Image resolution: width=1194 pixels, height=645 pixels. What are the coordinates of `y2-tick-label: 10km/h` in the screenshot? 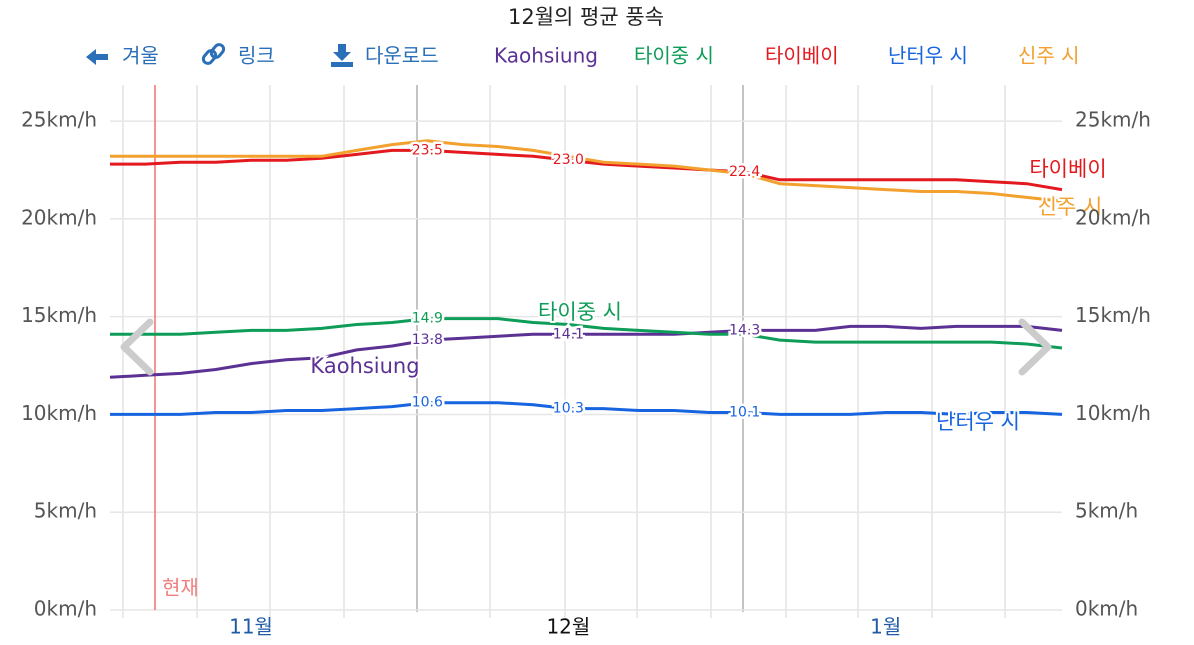 It's located at (1113, 413).